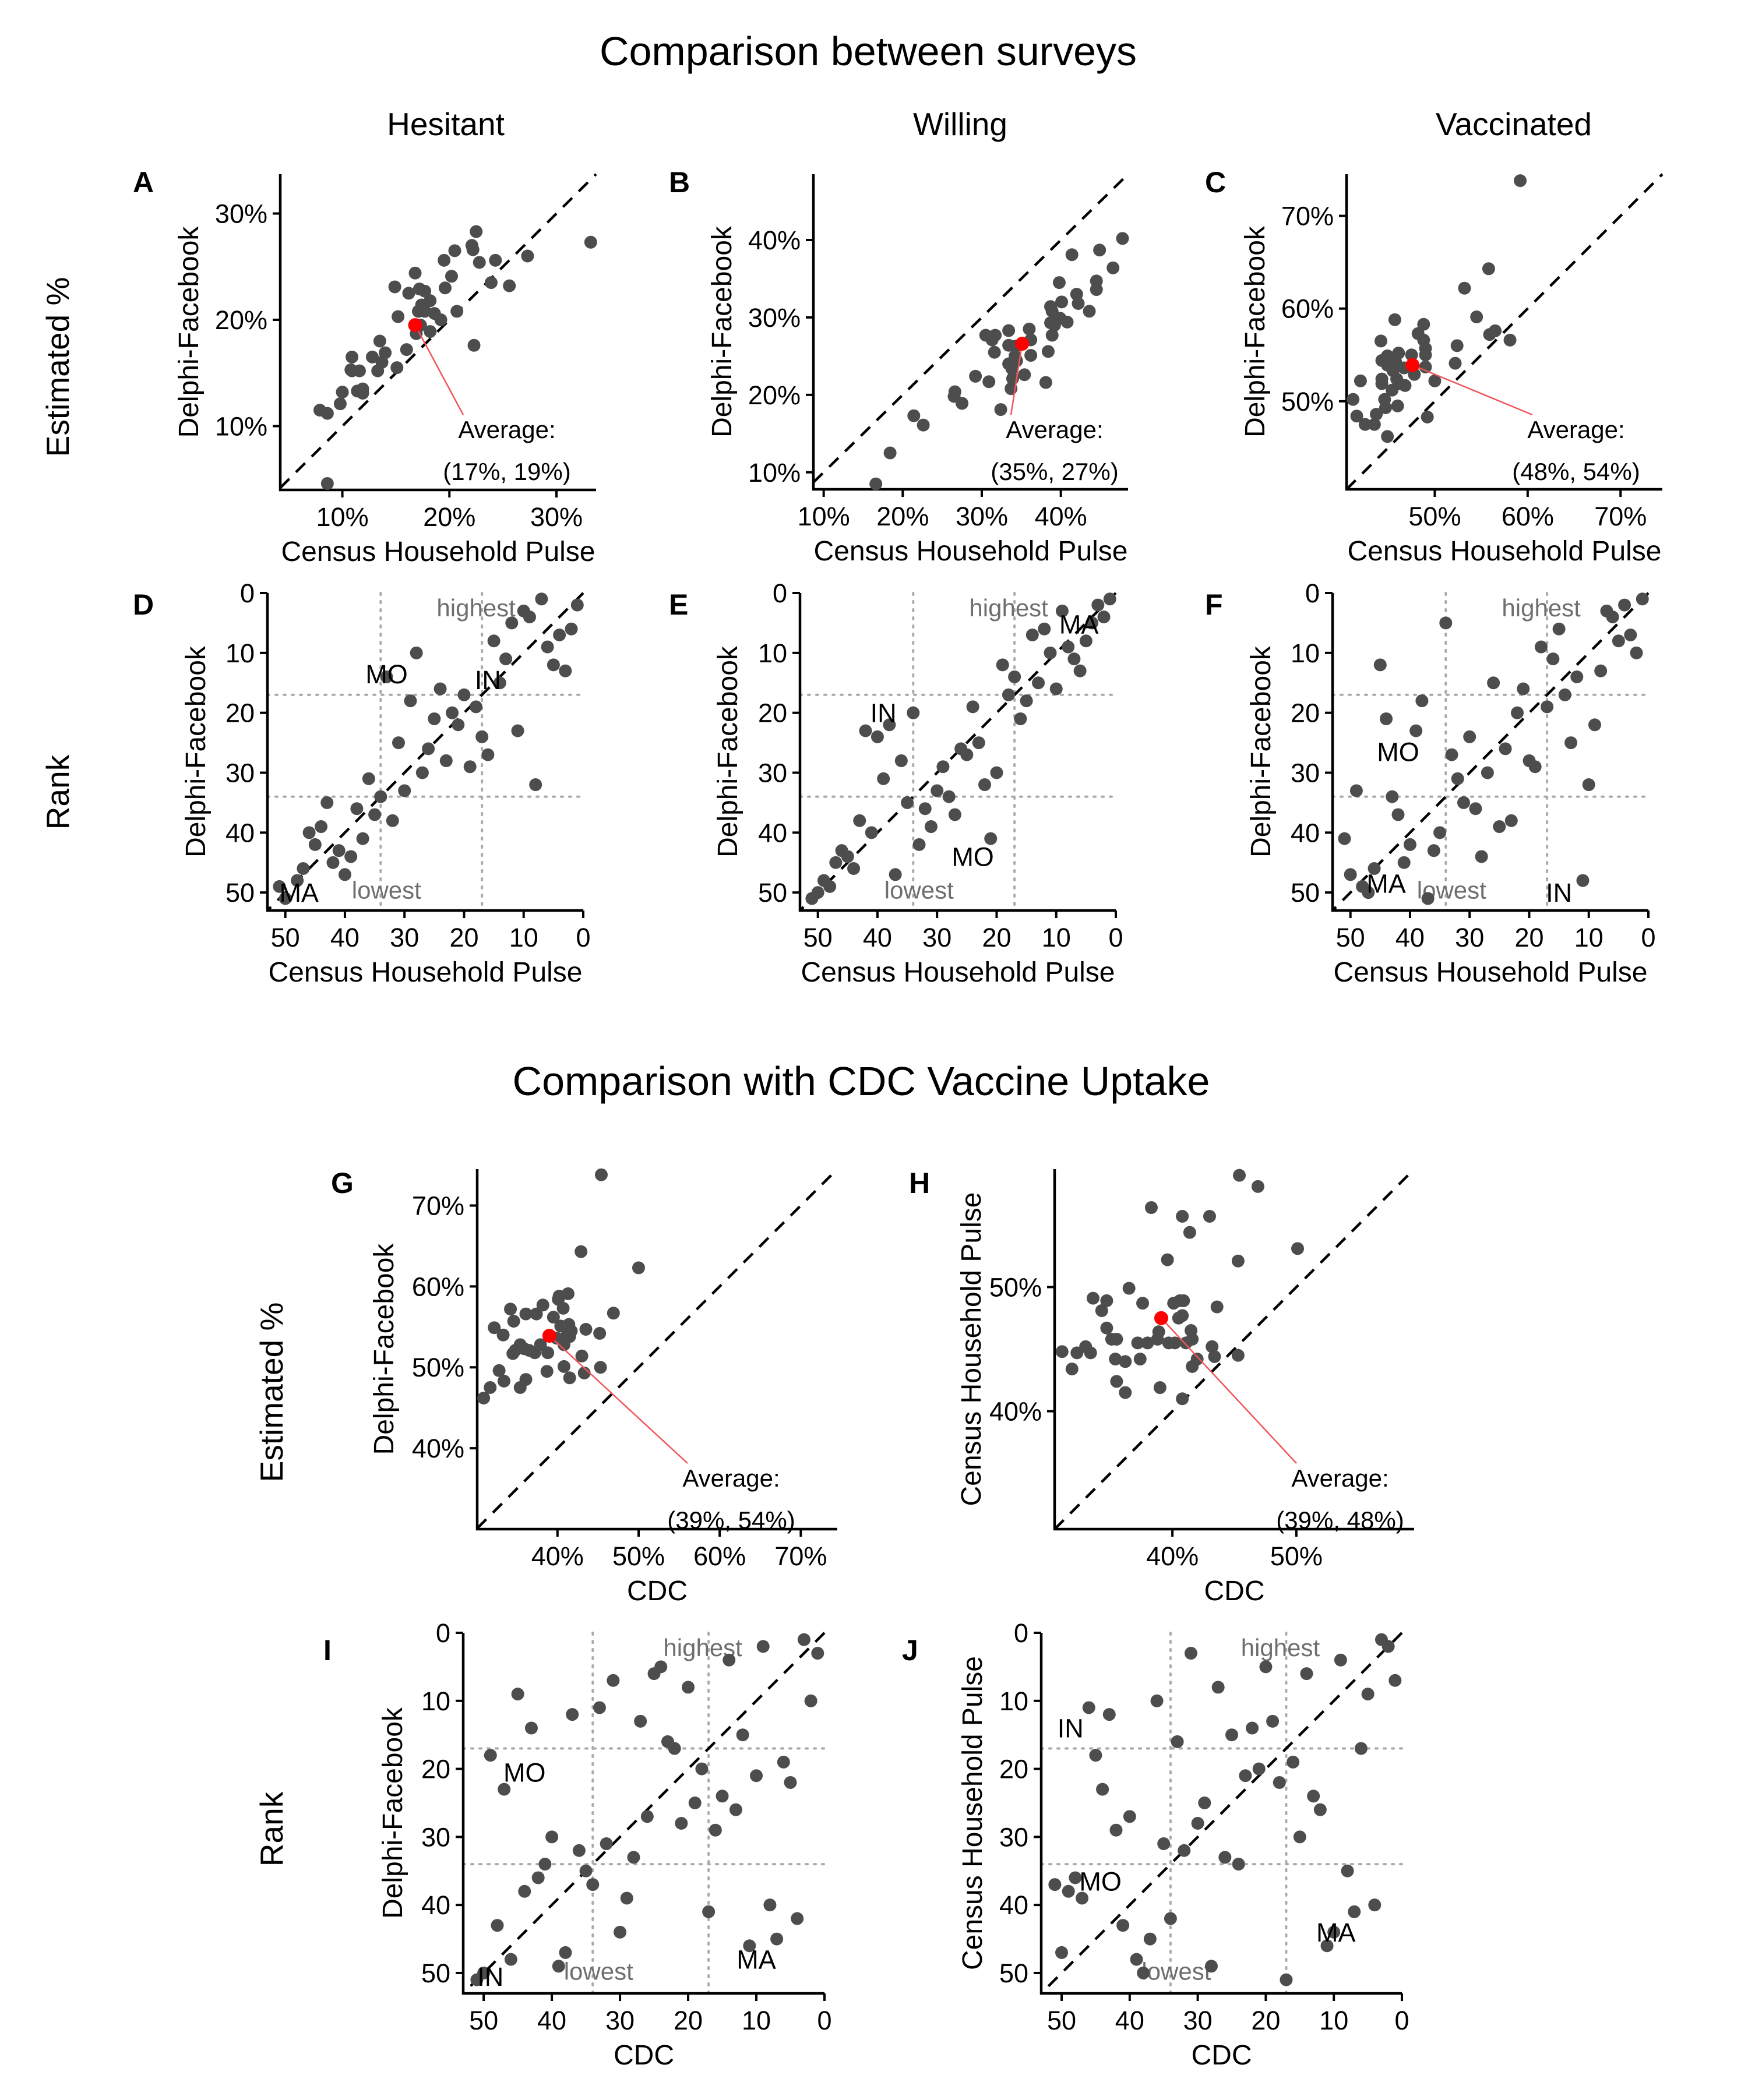 The height and width of the screenshot is (2100, 1748). What do you see at coordinates (1307, 309) in the screenshot?
I see `y-tick-label: 60%` at bounding box center [1307, 309].